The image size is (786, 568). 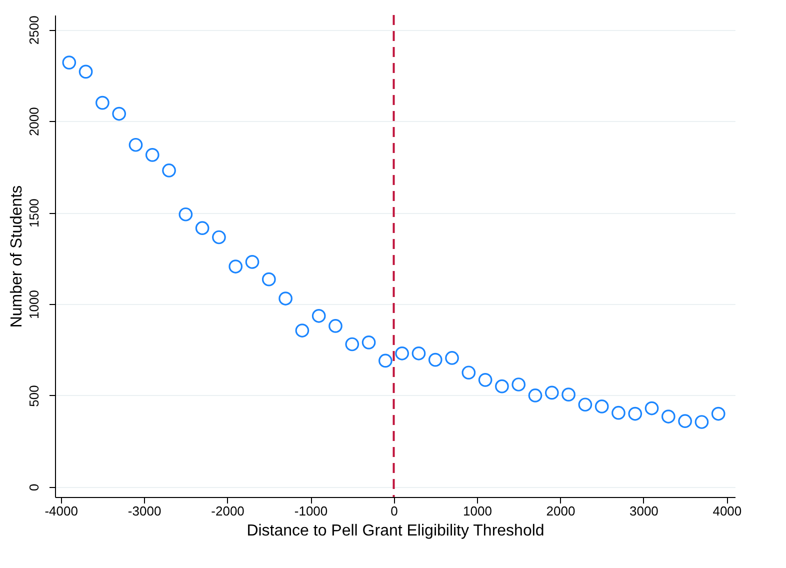 What do you see at coordinates (61, 511) in the screenshot?
I see `x-tick-label: -4000` at bounding box center [61, 511].